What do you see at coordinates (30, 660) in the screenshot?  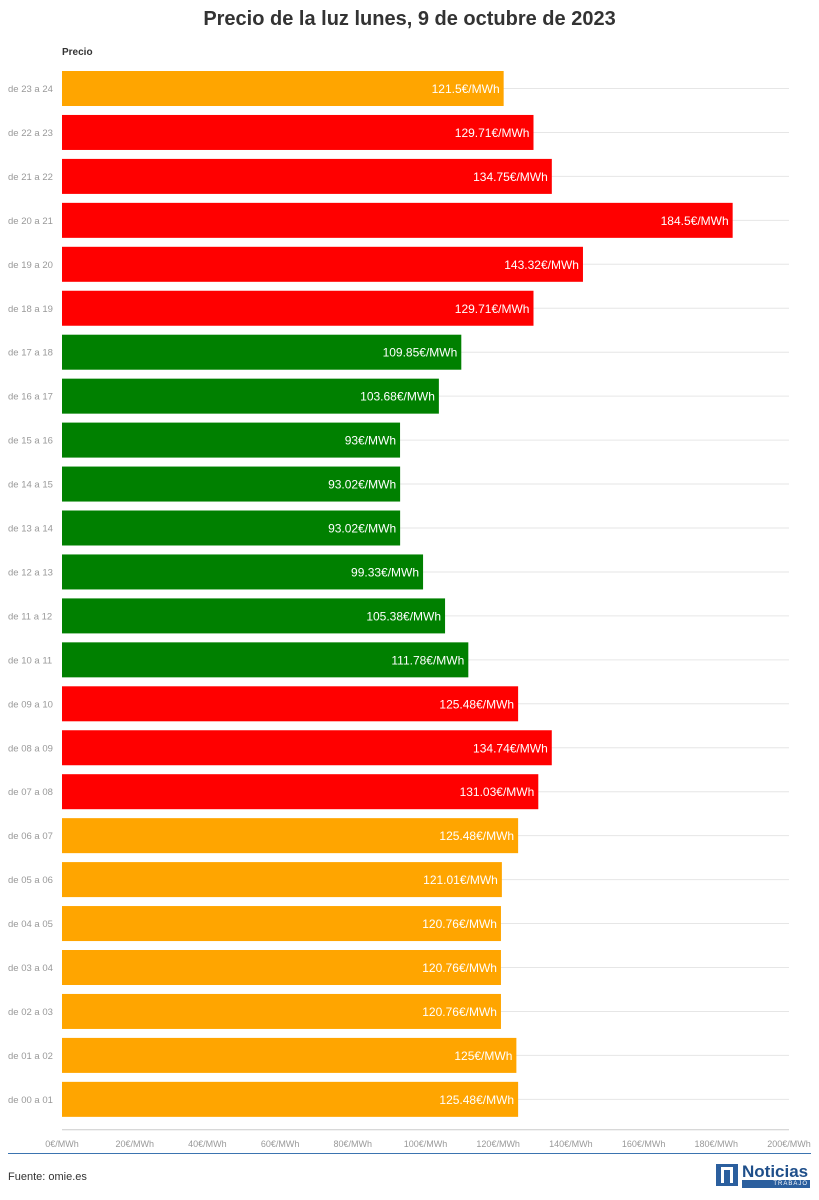 I see `category-label: de 10 a 11` at bounding box center [30, 660].